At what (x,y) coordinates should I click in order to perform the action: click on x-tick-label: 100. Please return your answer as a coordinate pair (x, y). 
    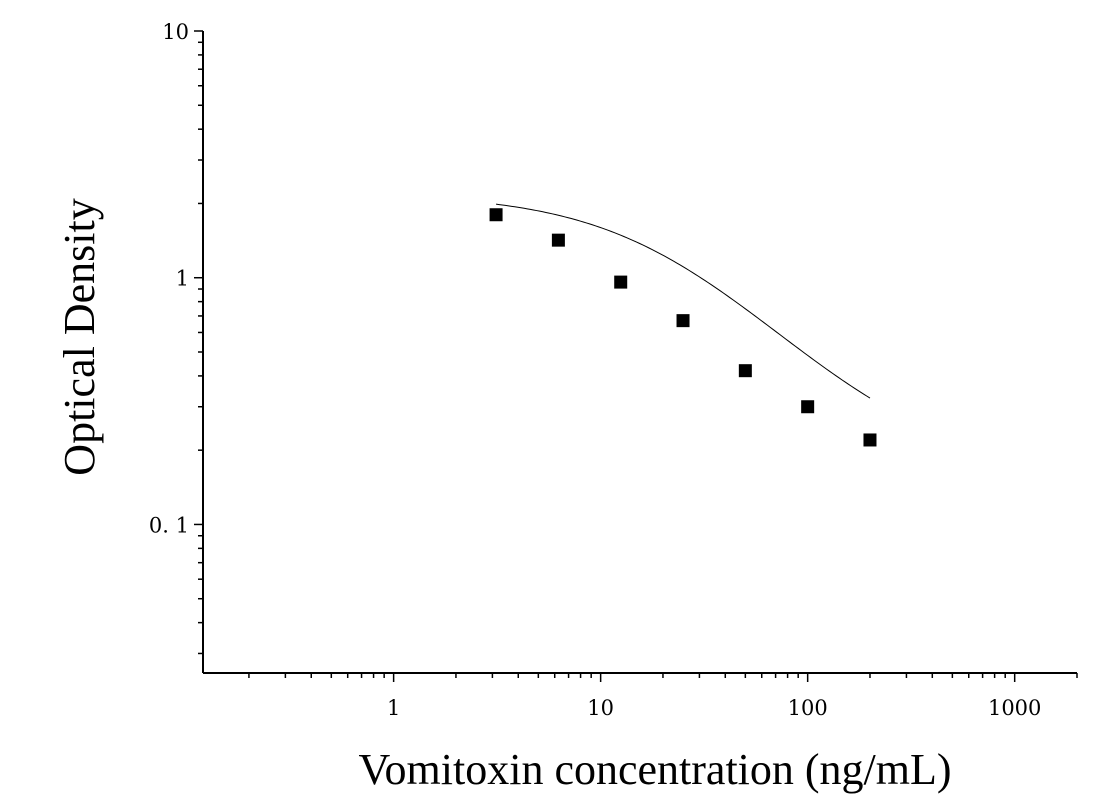
    Looking at the image, I should click on (808, 708).